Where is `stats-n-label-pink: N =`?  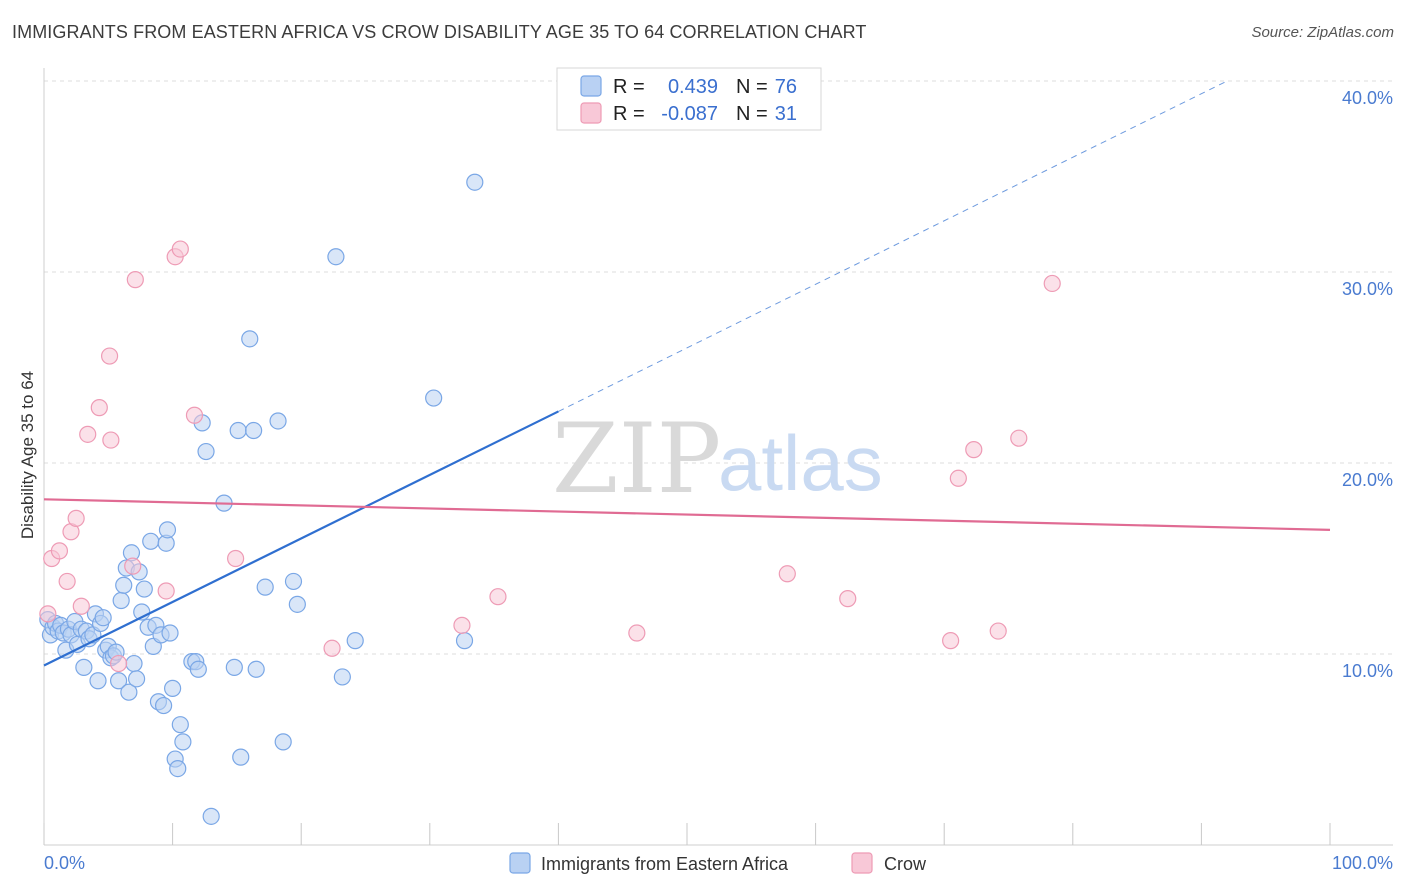
stats-n-label-pink: N = is located at coordinates (752, 114).